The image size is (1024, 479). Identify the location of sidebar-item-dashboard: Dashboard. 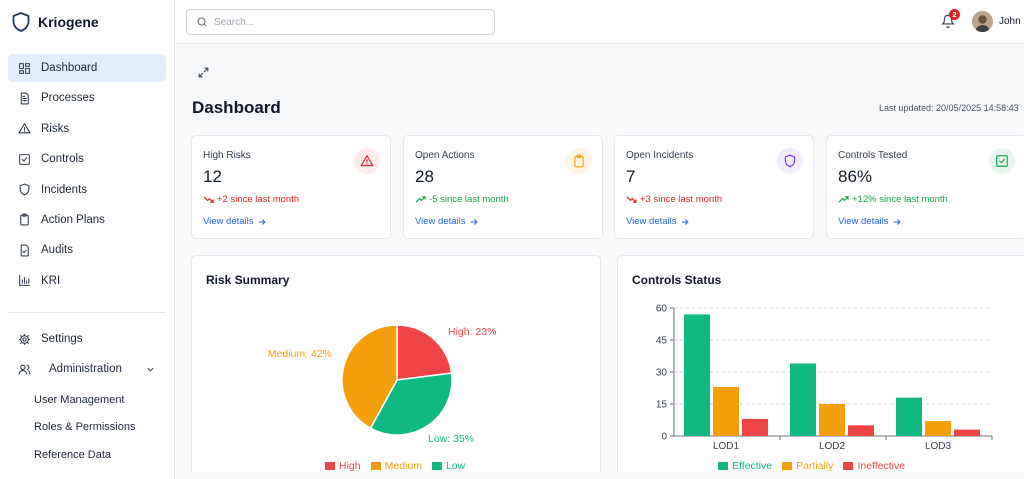
(87, 68).